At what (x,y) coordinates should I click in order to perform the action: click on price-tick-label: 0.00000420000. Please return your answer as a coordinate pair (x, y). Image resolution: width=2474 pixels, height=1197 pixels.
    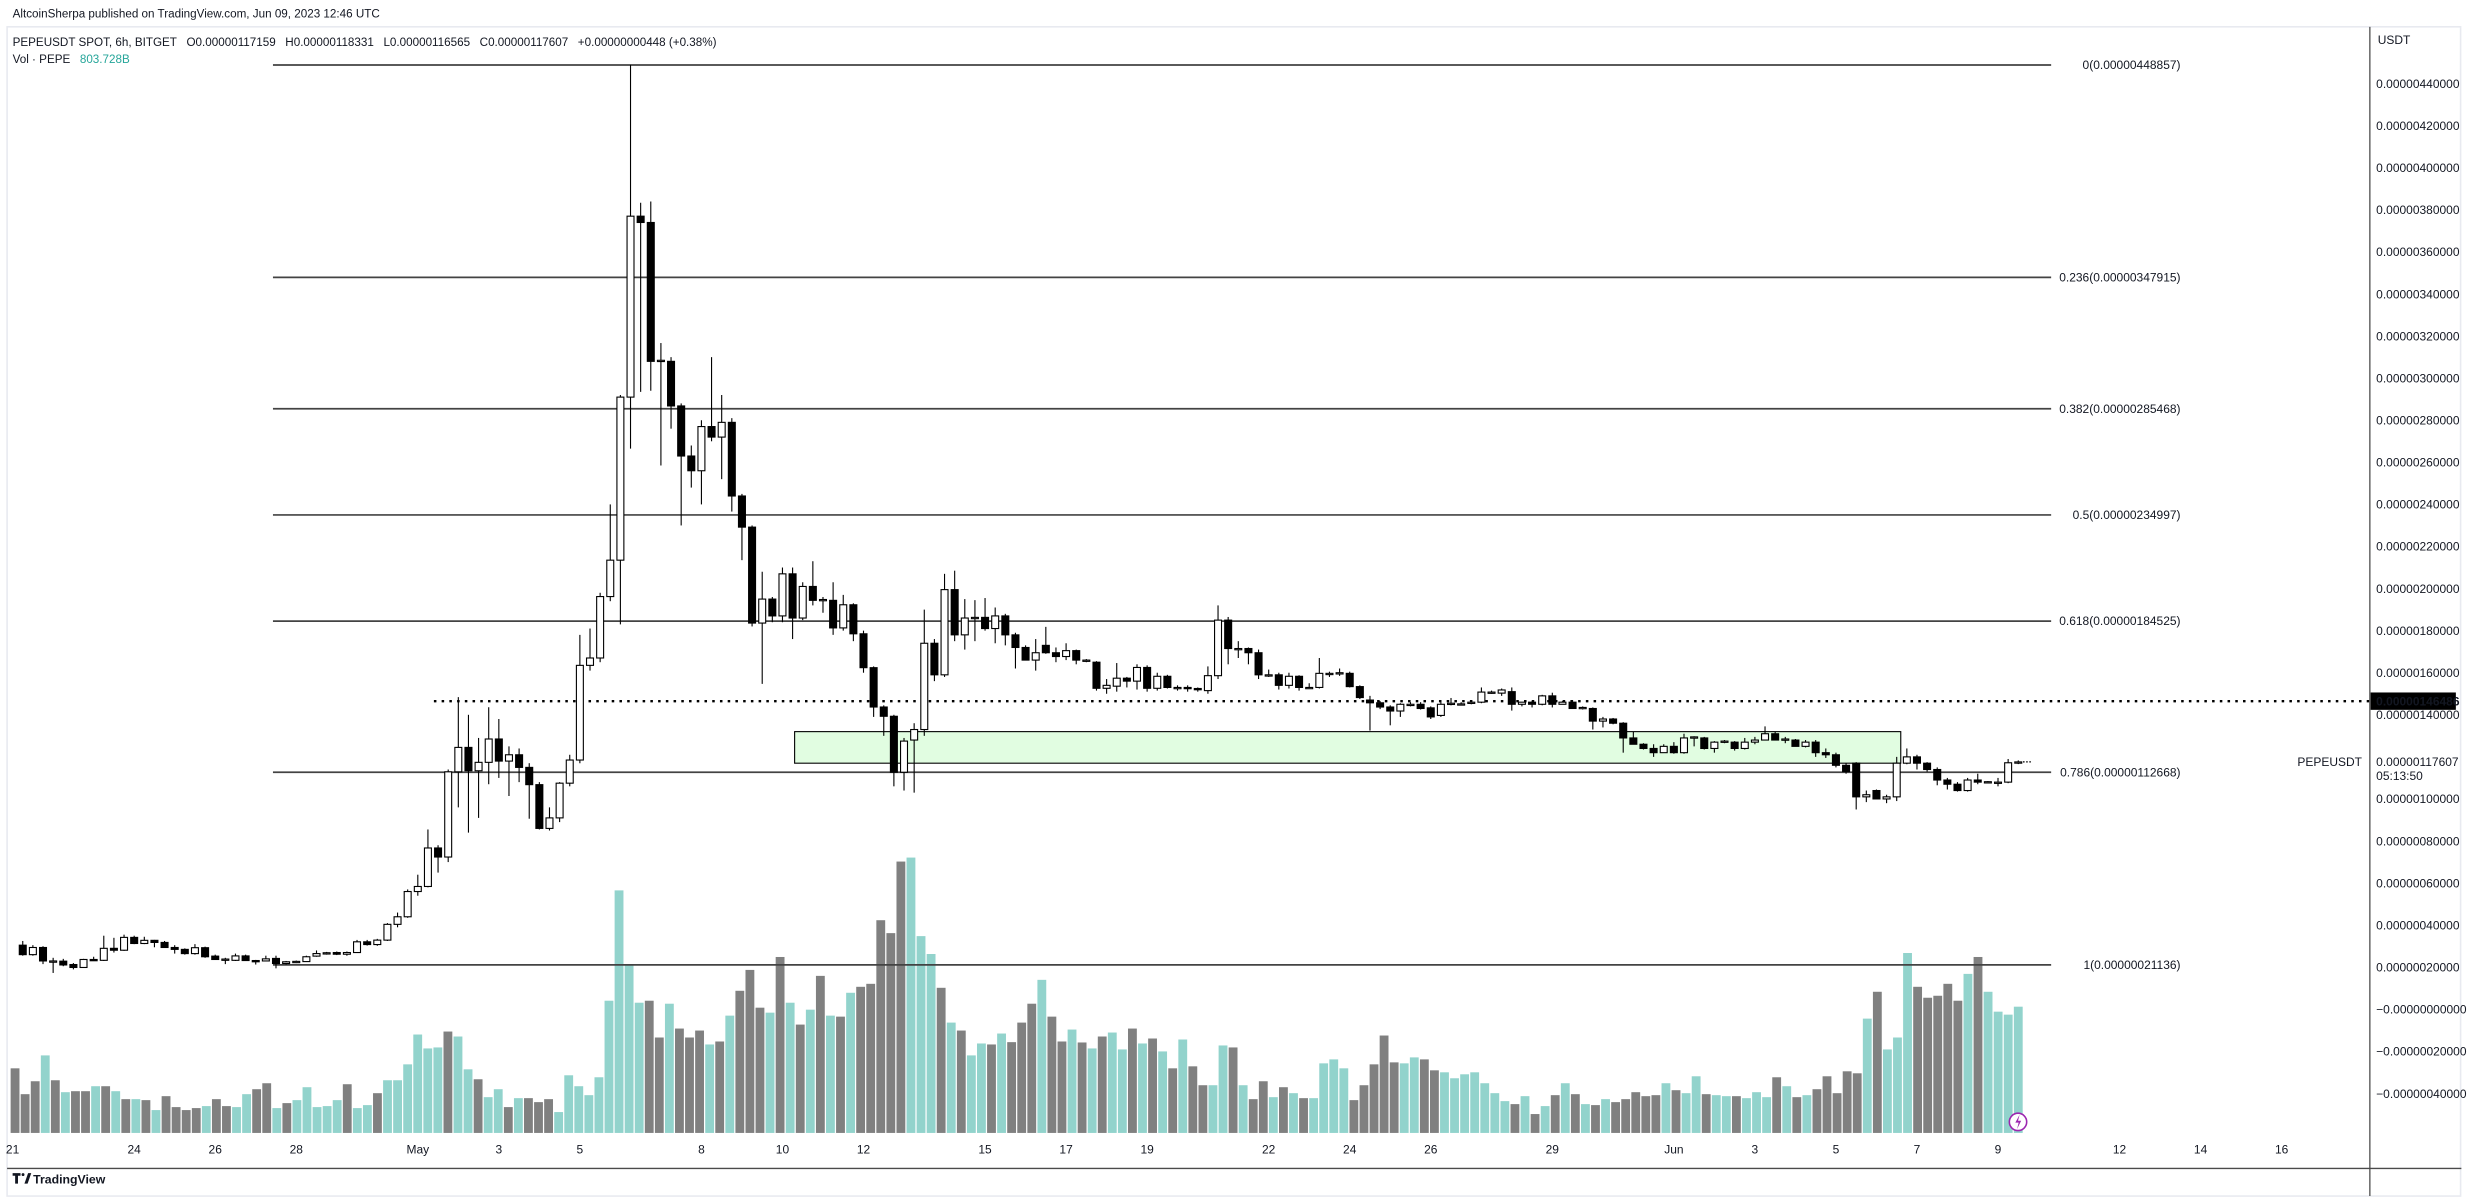
    Looking at the image, I should click on (2418, 126).